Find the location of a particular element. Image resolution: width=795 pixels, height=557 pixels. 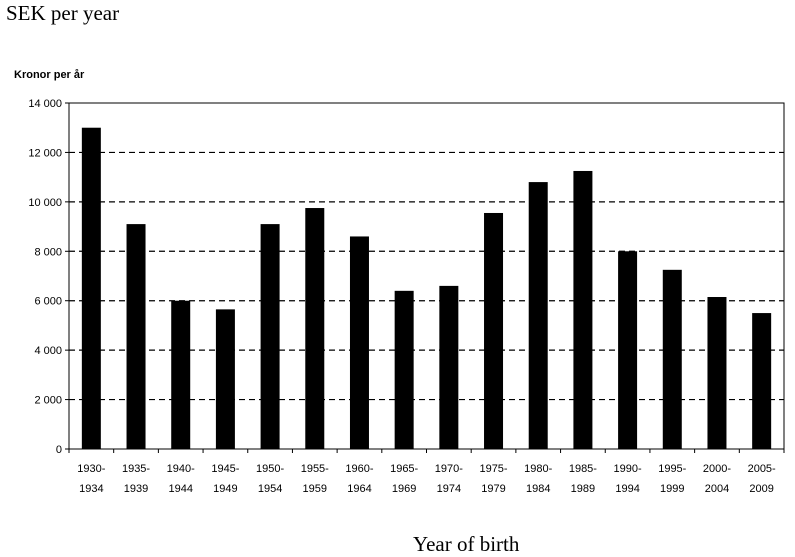

x-tick-label: 1939 is located at coordinates (136, 489).